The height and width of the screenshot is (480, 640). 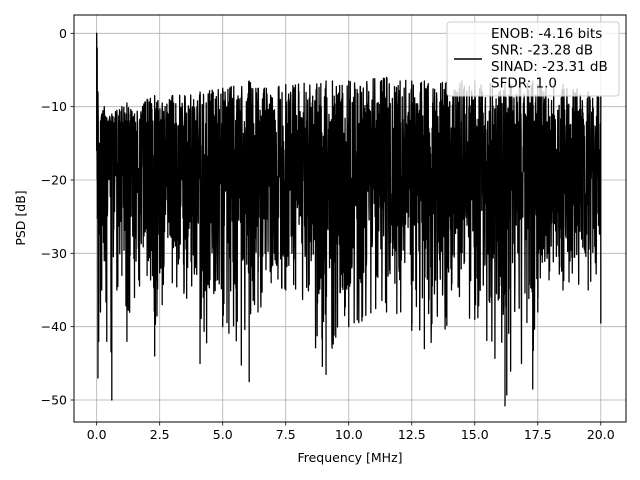 I want to click on x-tick-label: 12.5, so click(x=412, y=434).